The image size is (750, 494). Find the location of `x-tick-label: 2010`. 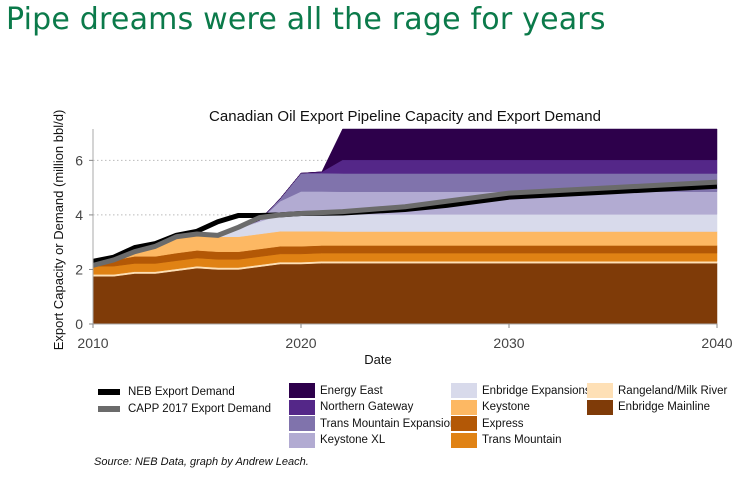

x-tick-label: 2010 is located at coordinates (92, 343).